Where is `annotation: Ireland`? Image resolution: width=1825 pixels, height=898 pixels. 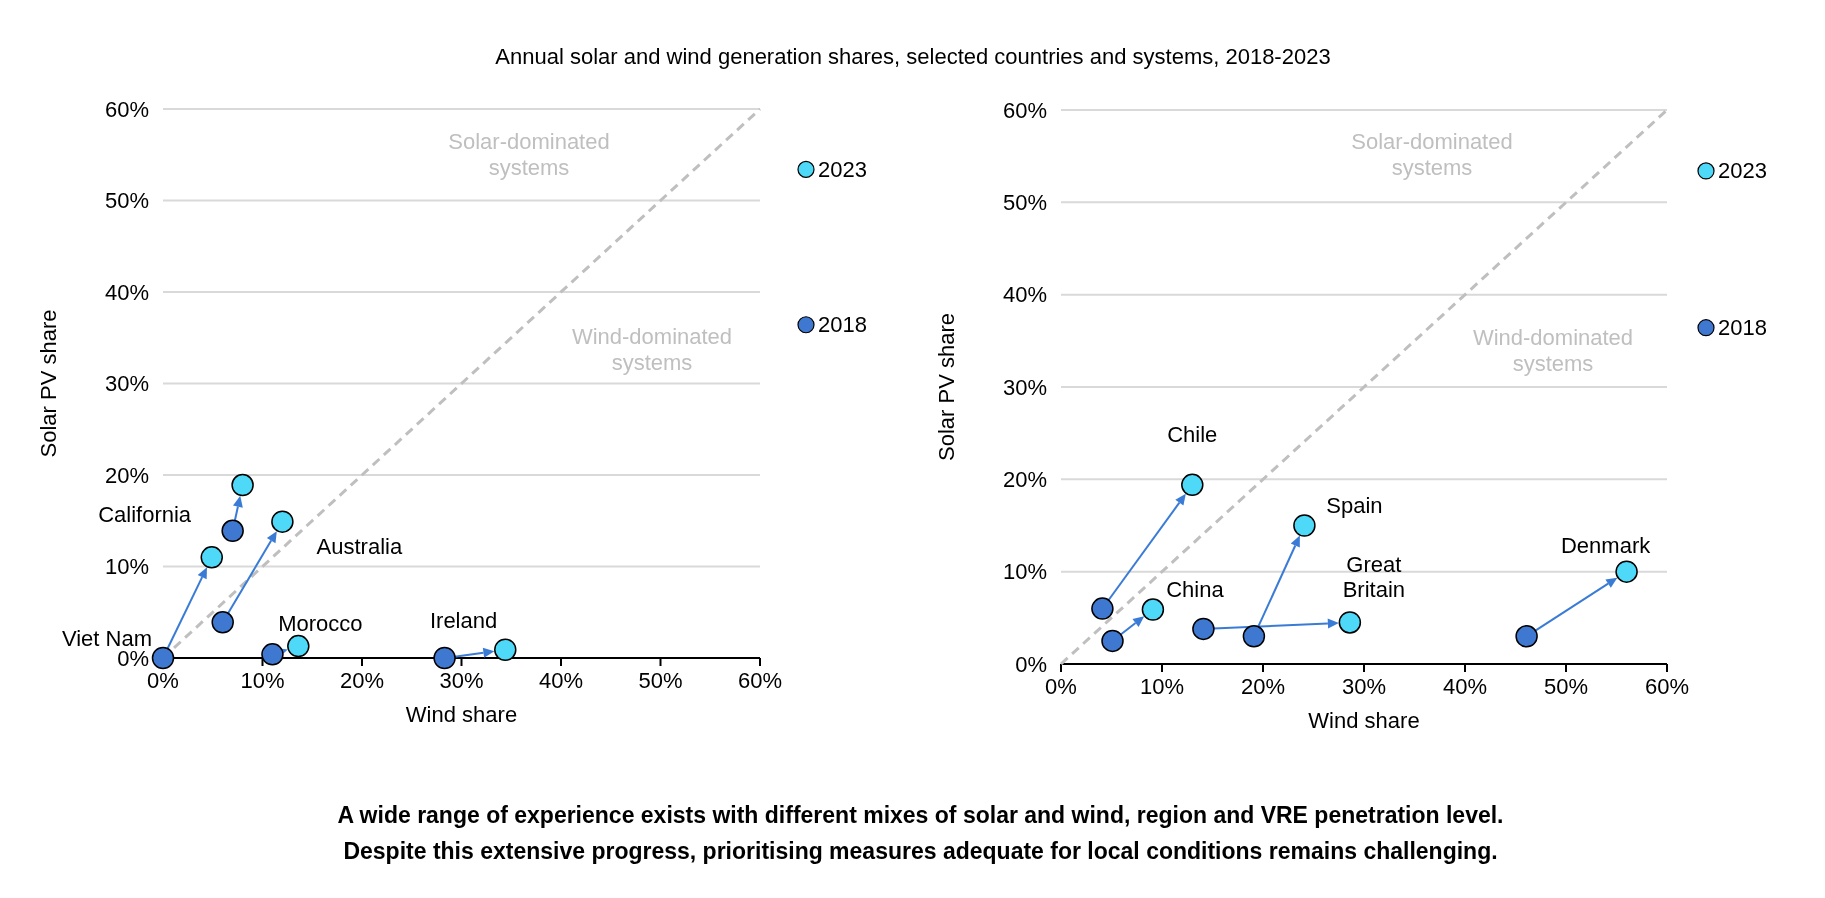
annotation: Ireland is located at coordinates (463, 620).